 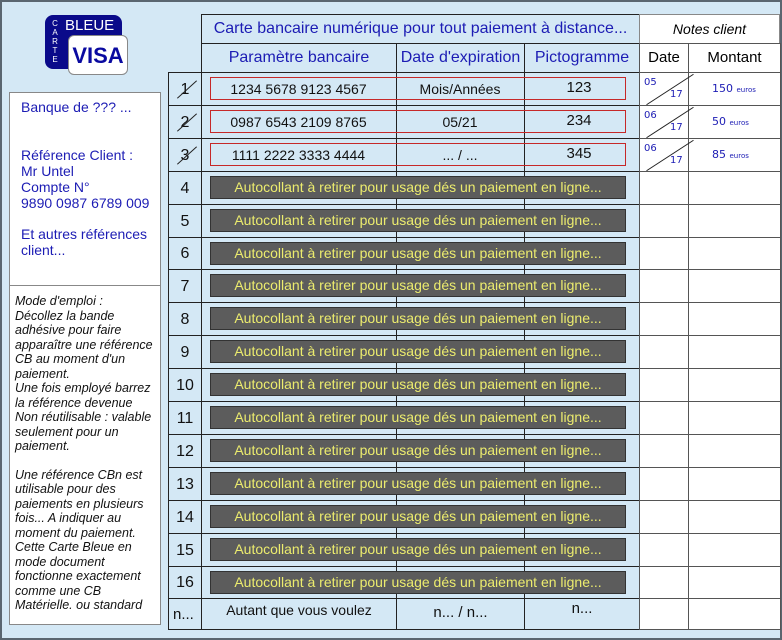 What do you see at coordinates (59, 301) in the screenshot?
I see `instruction-paragraph: Mode d'emploi :` at bounding box center [59, 301].